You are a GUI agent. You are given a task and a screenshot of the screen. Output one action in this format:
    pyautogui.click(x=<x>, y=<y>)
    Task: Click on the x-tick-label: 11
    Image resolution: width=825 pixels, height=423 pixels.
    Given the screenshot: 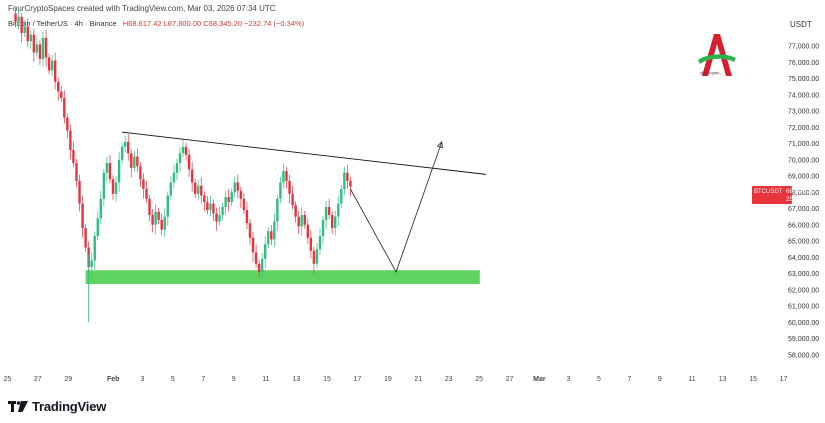 What is the action you would take?
    pyautogui.click(x=265, y=379)
    